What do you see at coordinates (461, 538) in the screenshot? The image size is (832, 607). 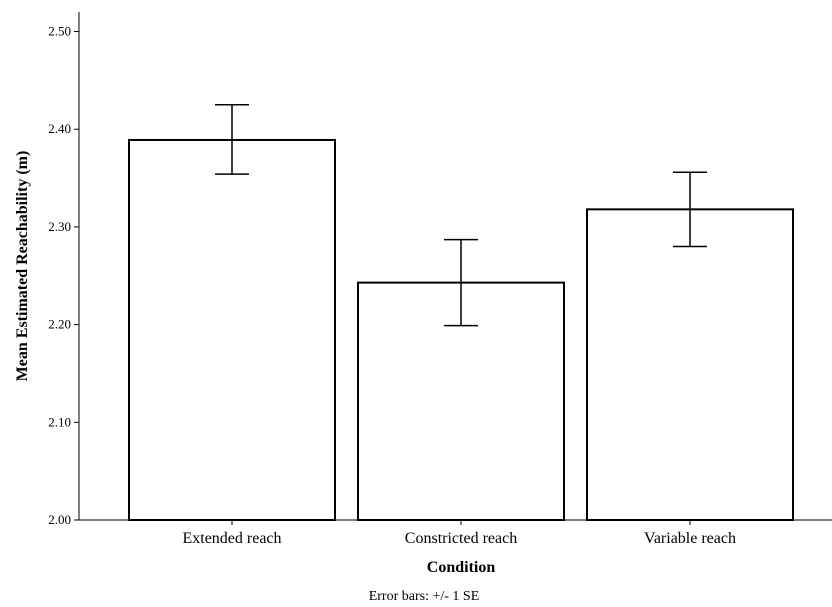 I see `x-tick-label-1: Constricted reach` at bounding box center [461, 538].